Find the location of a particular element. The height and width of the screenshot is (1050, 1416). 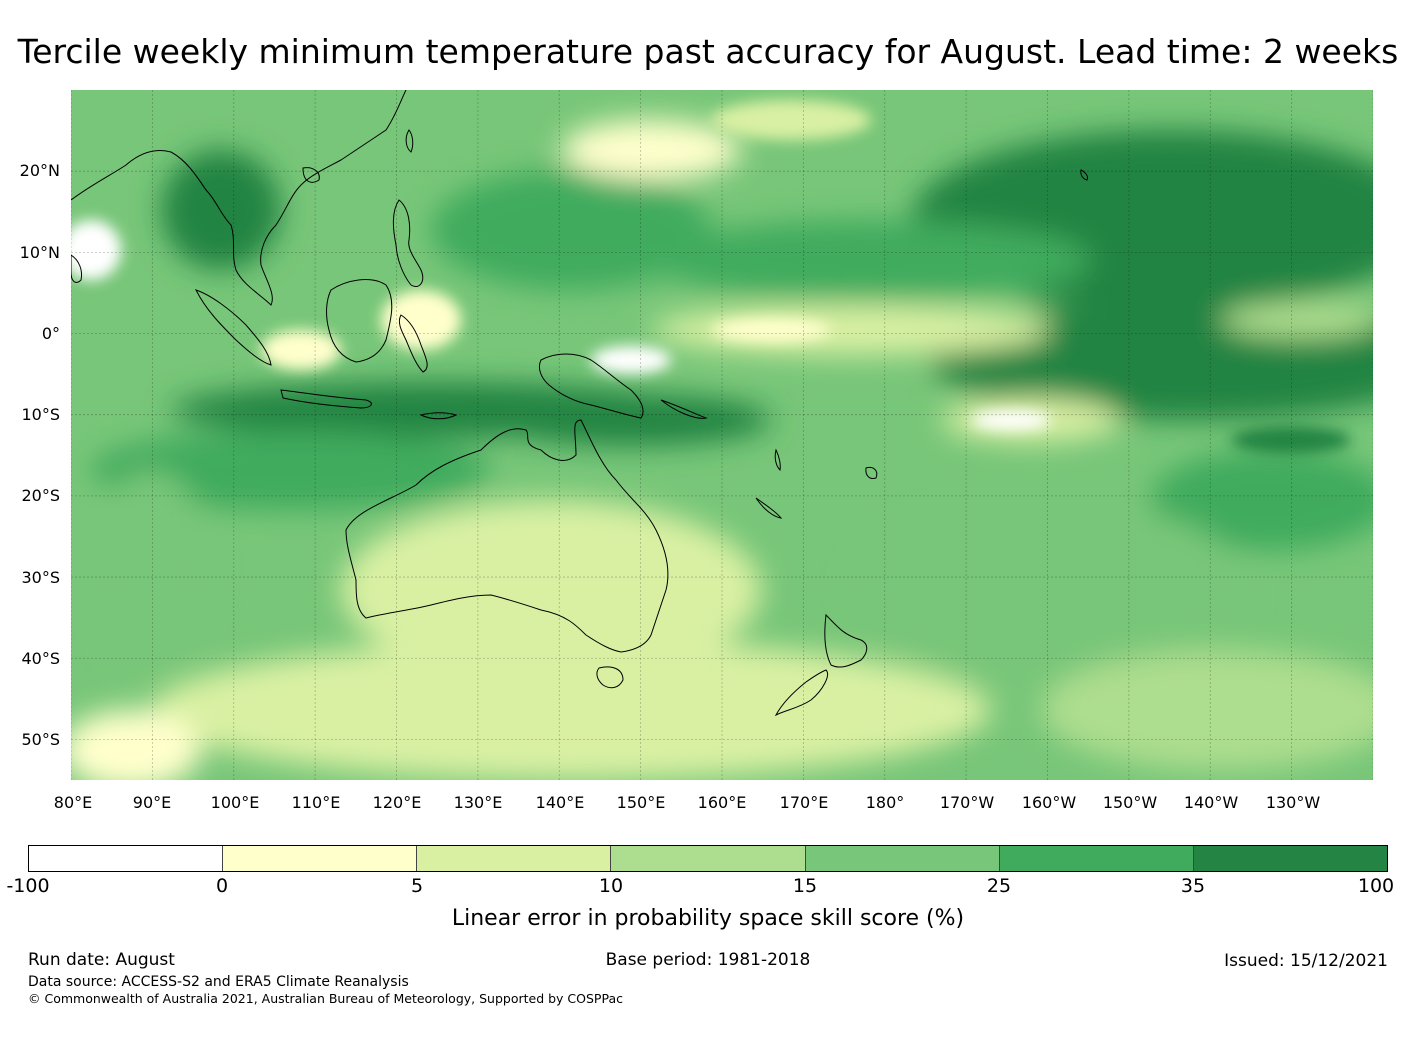

coast-philippines is located at coordinates (408, 243).